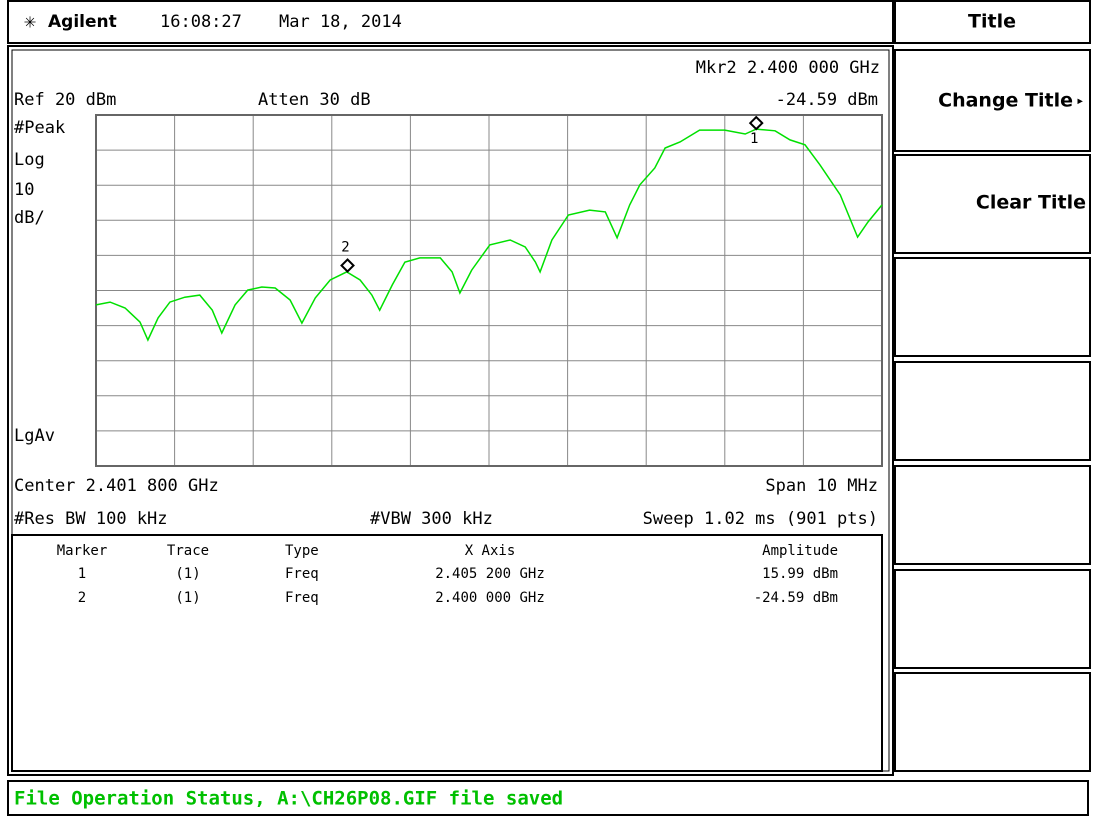  I want to click on table-cell: -24.59 dBm, so click(796, 598).